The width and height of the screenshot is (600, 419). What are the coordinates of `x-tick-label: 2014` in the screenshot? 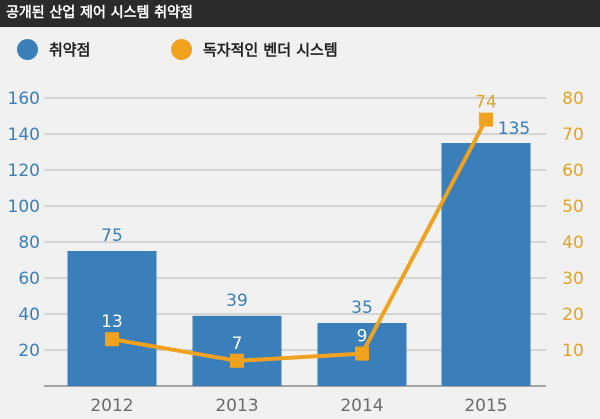 It's located at (361, 406).